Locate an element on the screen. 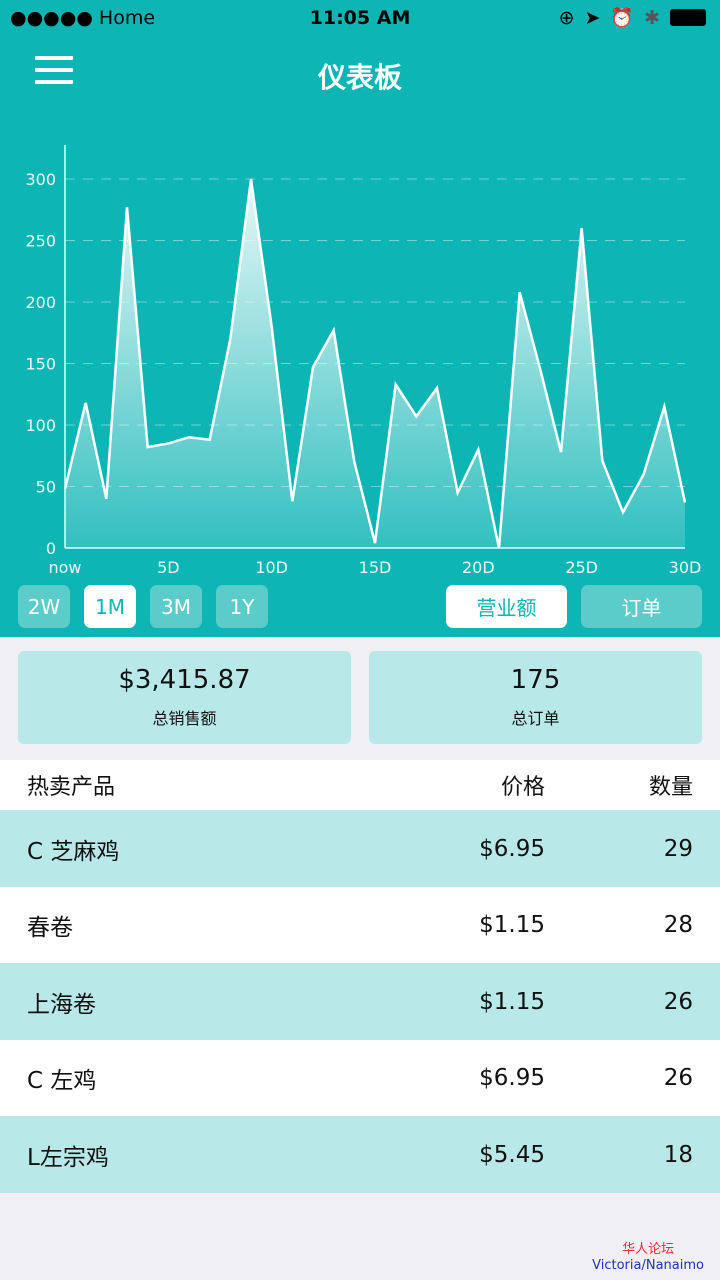 This screenshot has width=720, height=1280. status-bar: ●●●●● Home 11:05 AM ⊕ ➤ ⏰ ✱ is located at coordinates (360, 19).